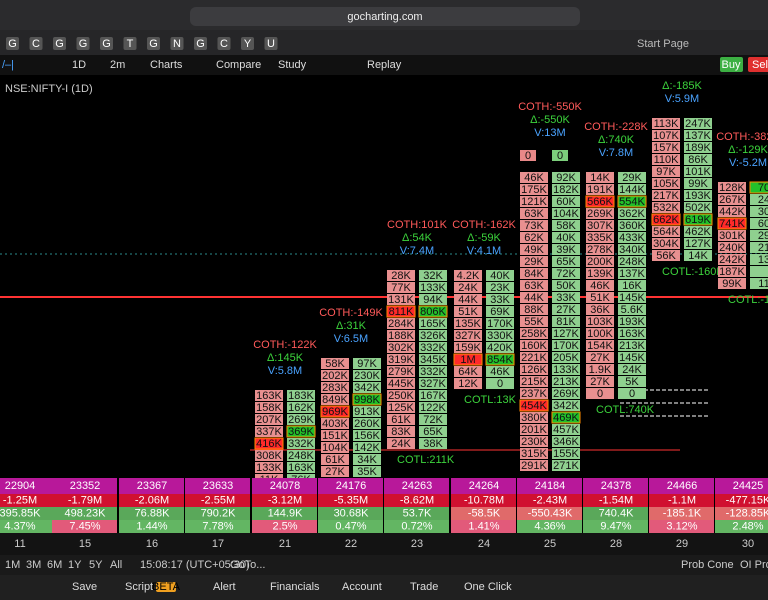 Image resolution: width=768 pixels, height=600 pixels. I want to click on toolbar-btn: Script, so click(139, 587).